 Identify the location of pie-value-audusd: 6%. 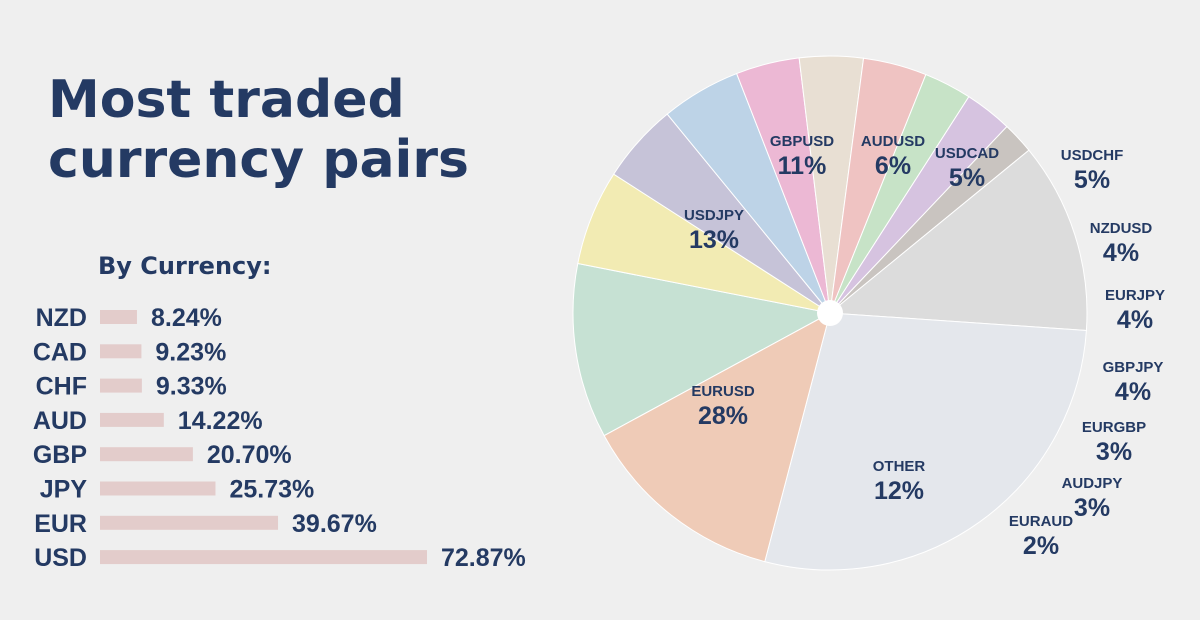
(893, 166).